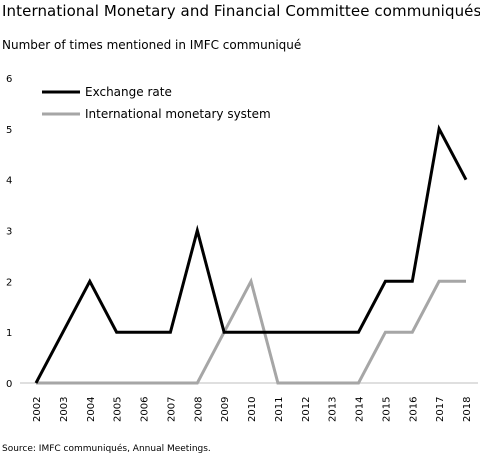  I want to click on x-tick-label: 2009, so click(225, 409).